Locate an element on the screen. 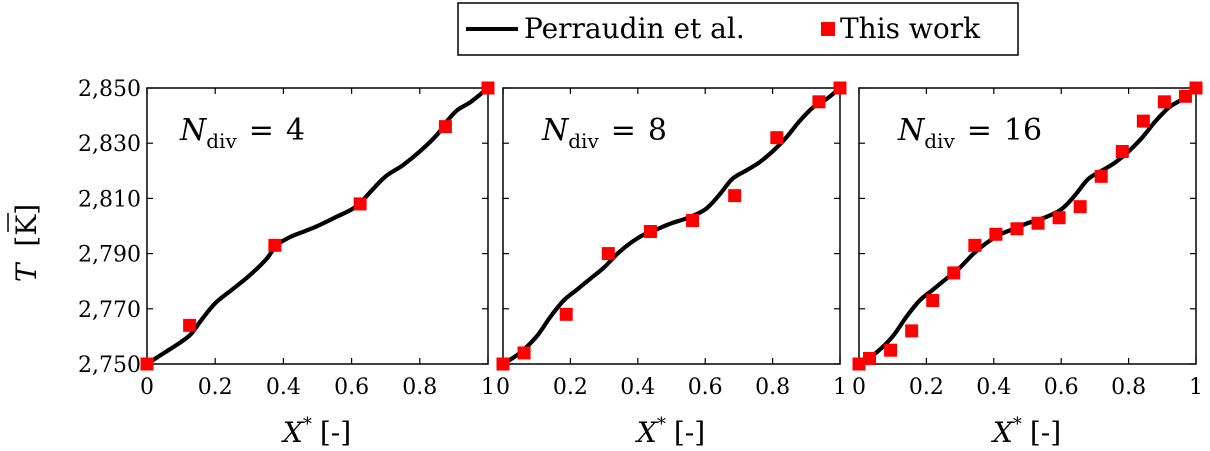  y-tick-label: 2,810 is located at coordinates (109, 199).